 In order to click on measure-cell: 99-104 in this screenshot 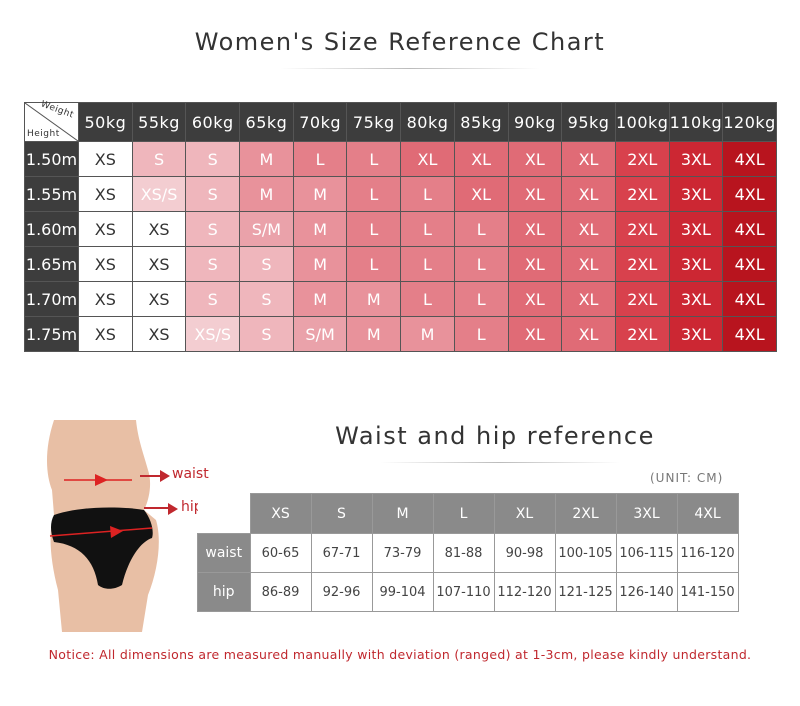, I will do `click(402, 592)`.